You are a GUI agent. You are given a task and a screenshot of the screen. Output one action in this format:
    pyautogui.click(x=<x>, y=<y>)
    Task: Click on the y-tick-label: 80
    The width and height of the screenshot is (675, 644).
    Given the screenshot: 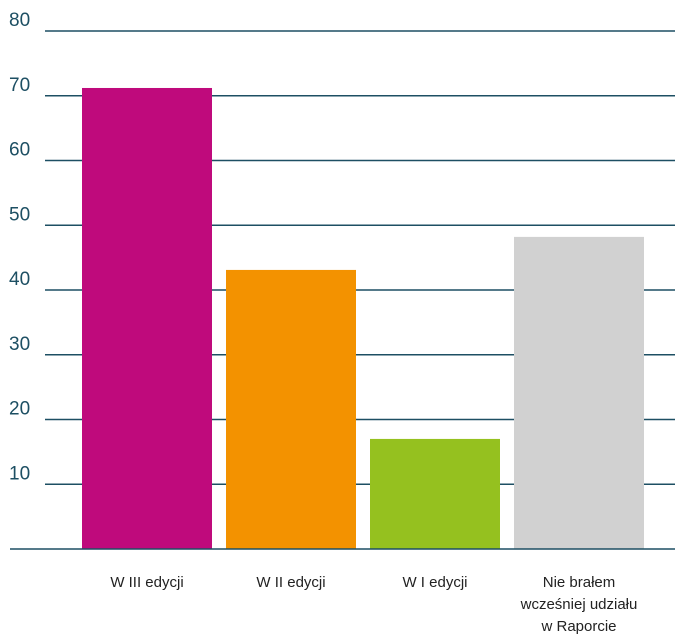 What is the action you would take?
    pyautogui.click(x=19, y=20)
    